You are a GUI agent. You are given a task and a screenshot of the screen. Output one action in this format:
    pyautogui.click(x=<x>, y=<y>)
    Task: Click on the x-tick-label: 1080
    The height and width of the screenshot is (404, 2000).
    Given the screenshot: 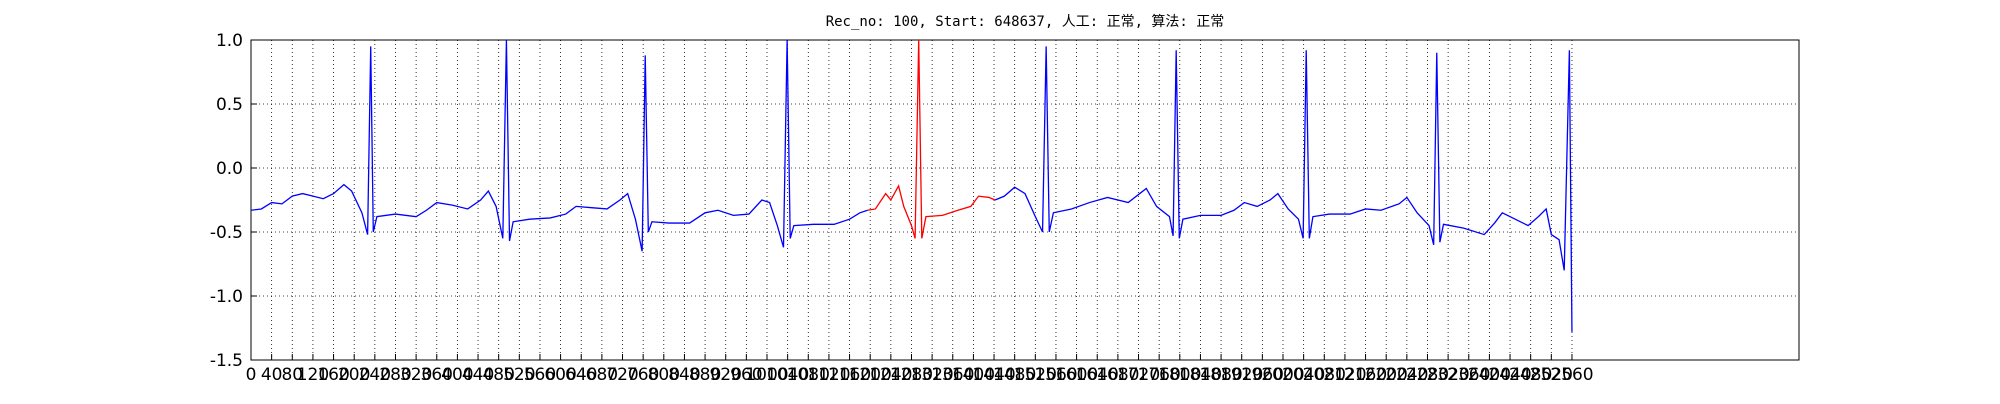 What is the action you would take?
    pyautogui.click(x=808, y=375)
    